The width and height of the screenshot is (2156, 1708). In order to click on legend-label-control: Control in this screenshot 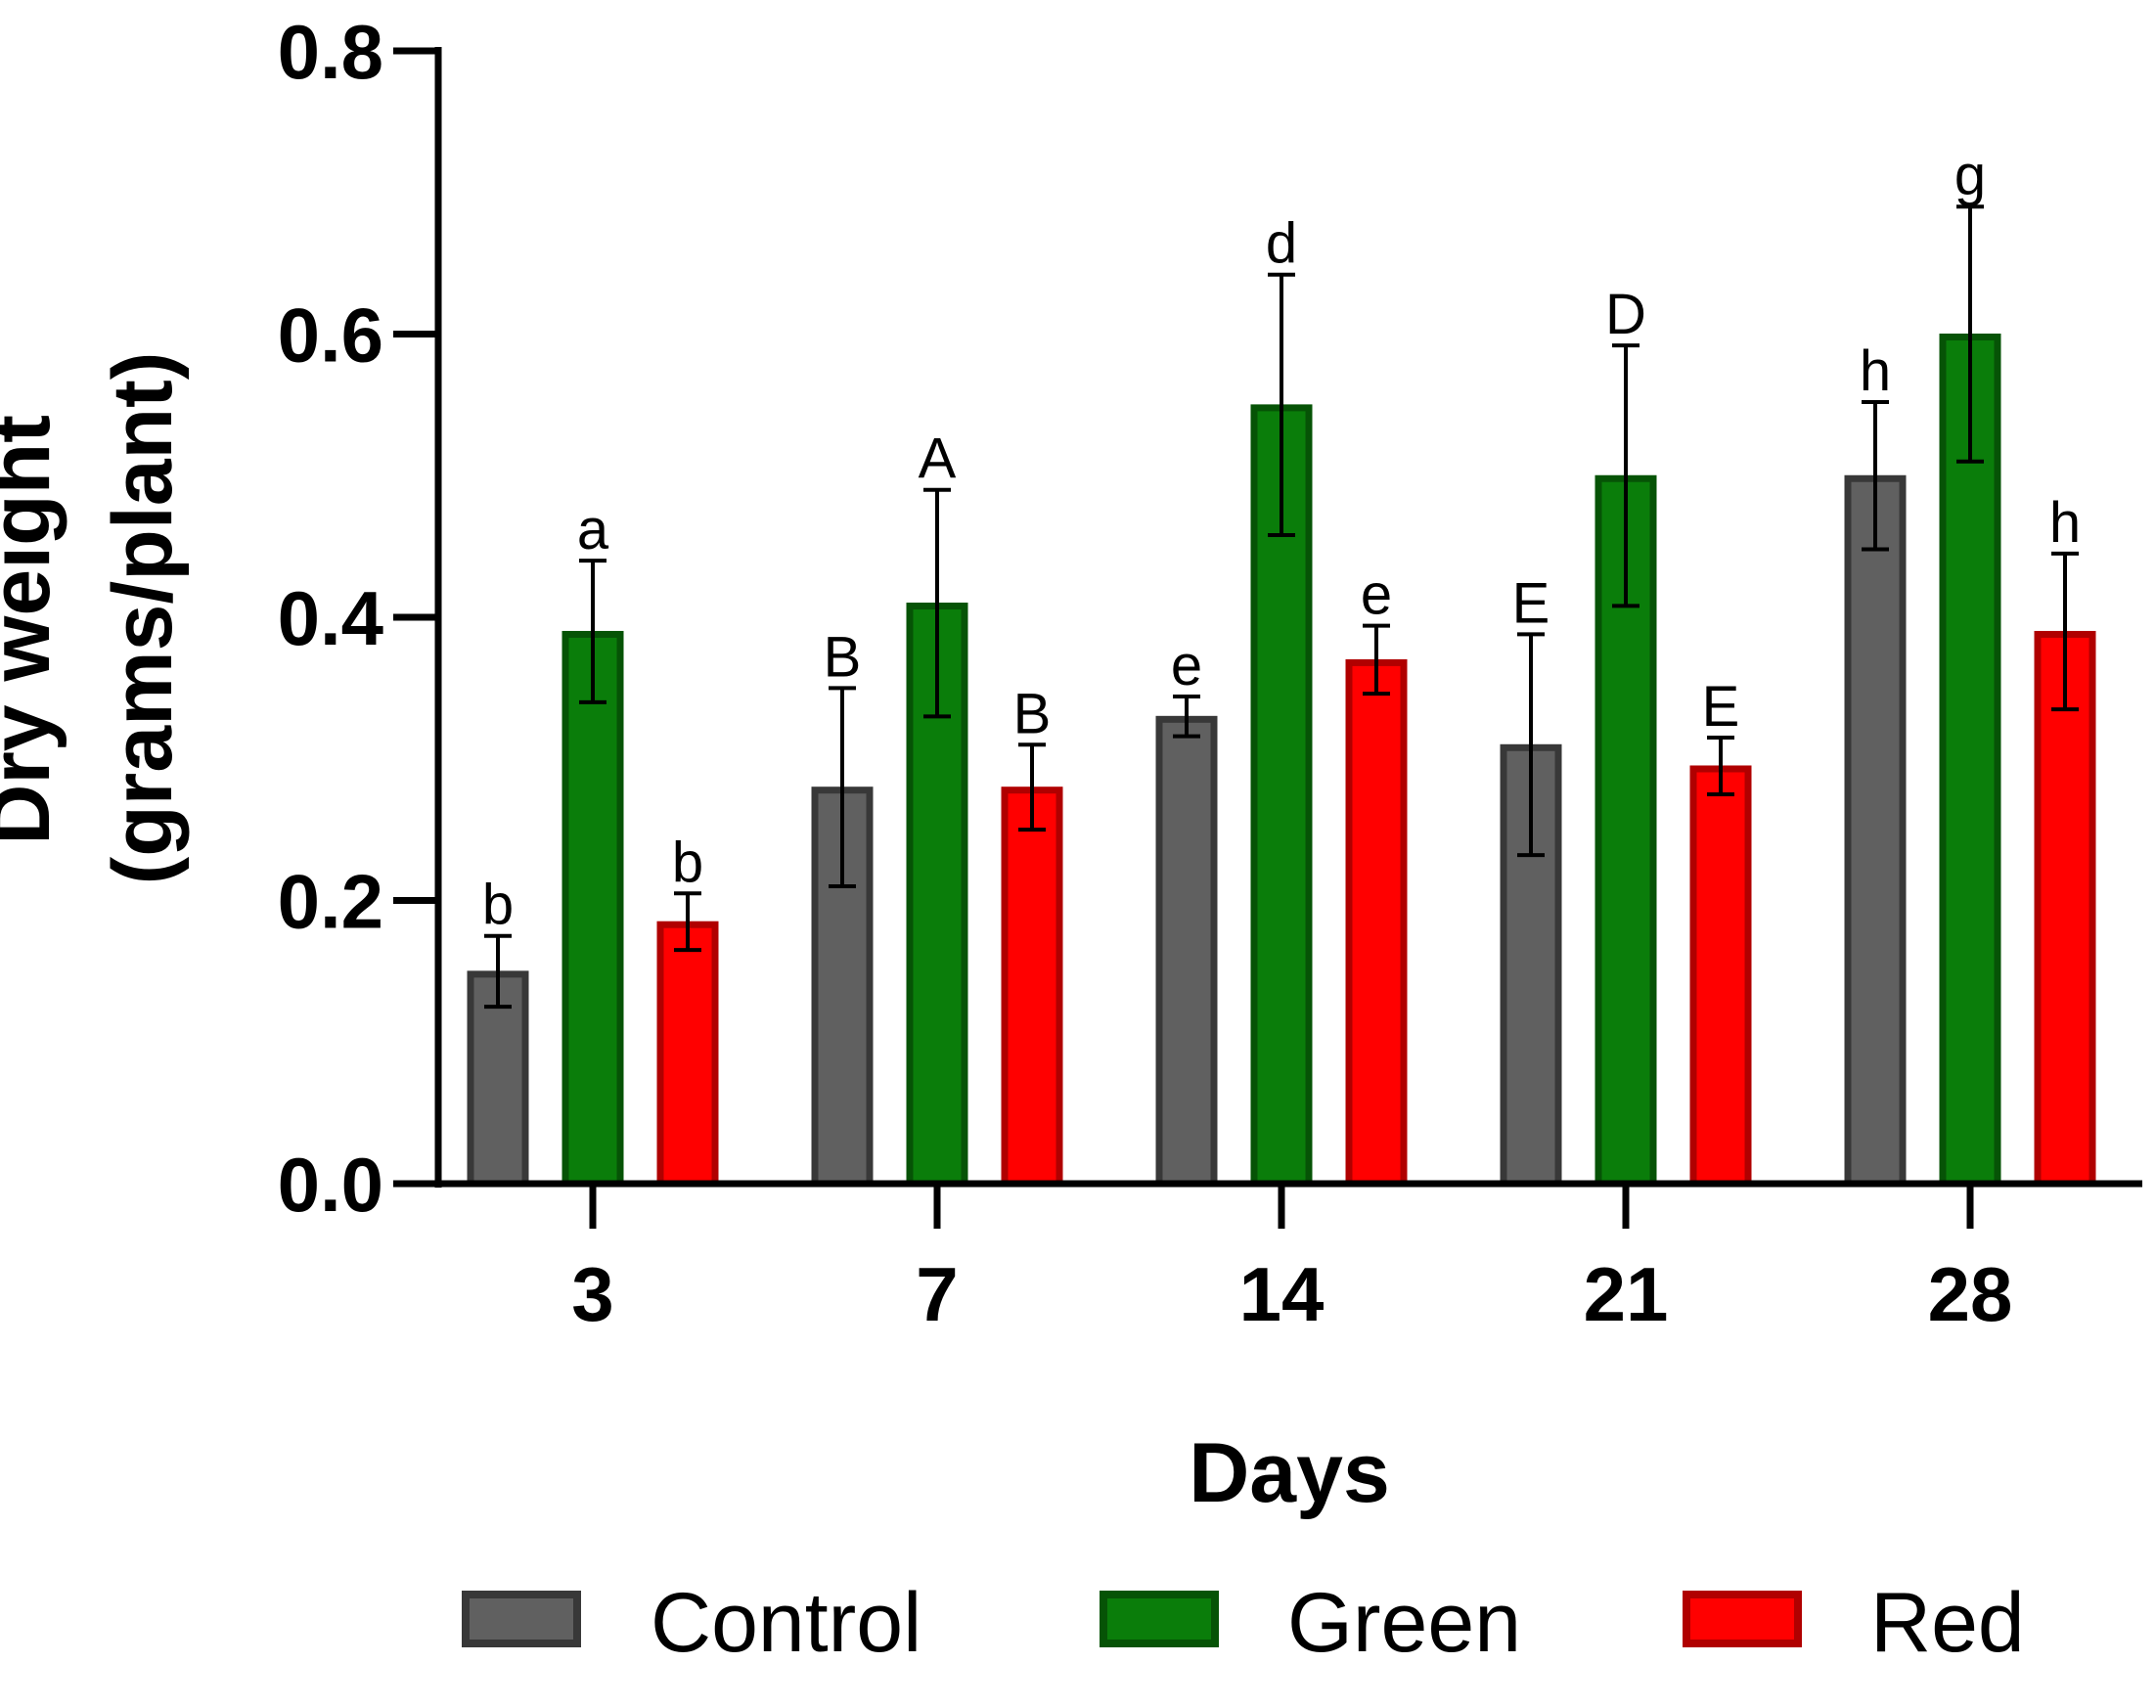, I will do `click(786, 1623)`.